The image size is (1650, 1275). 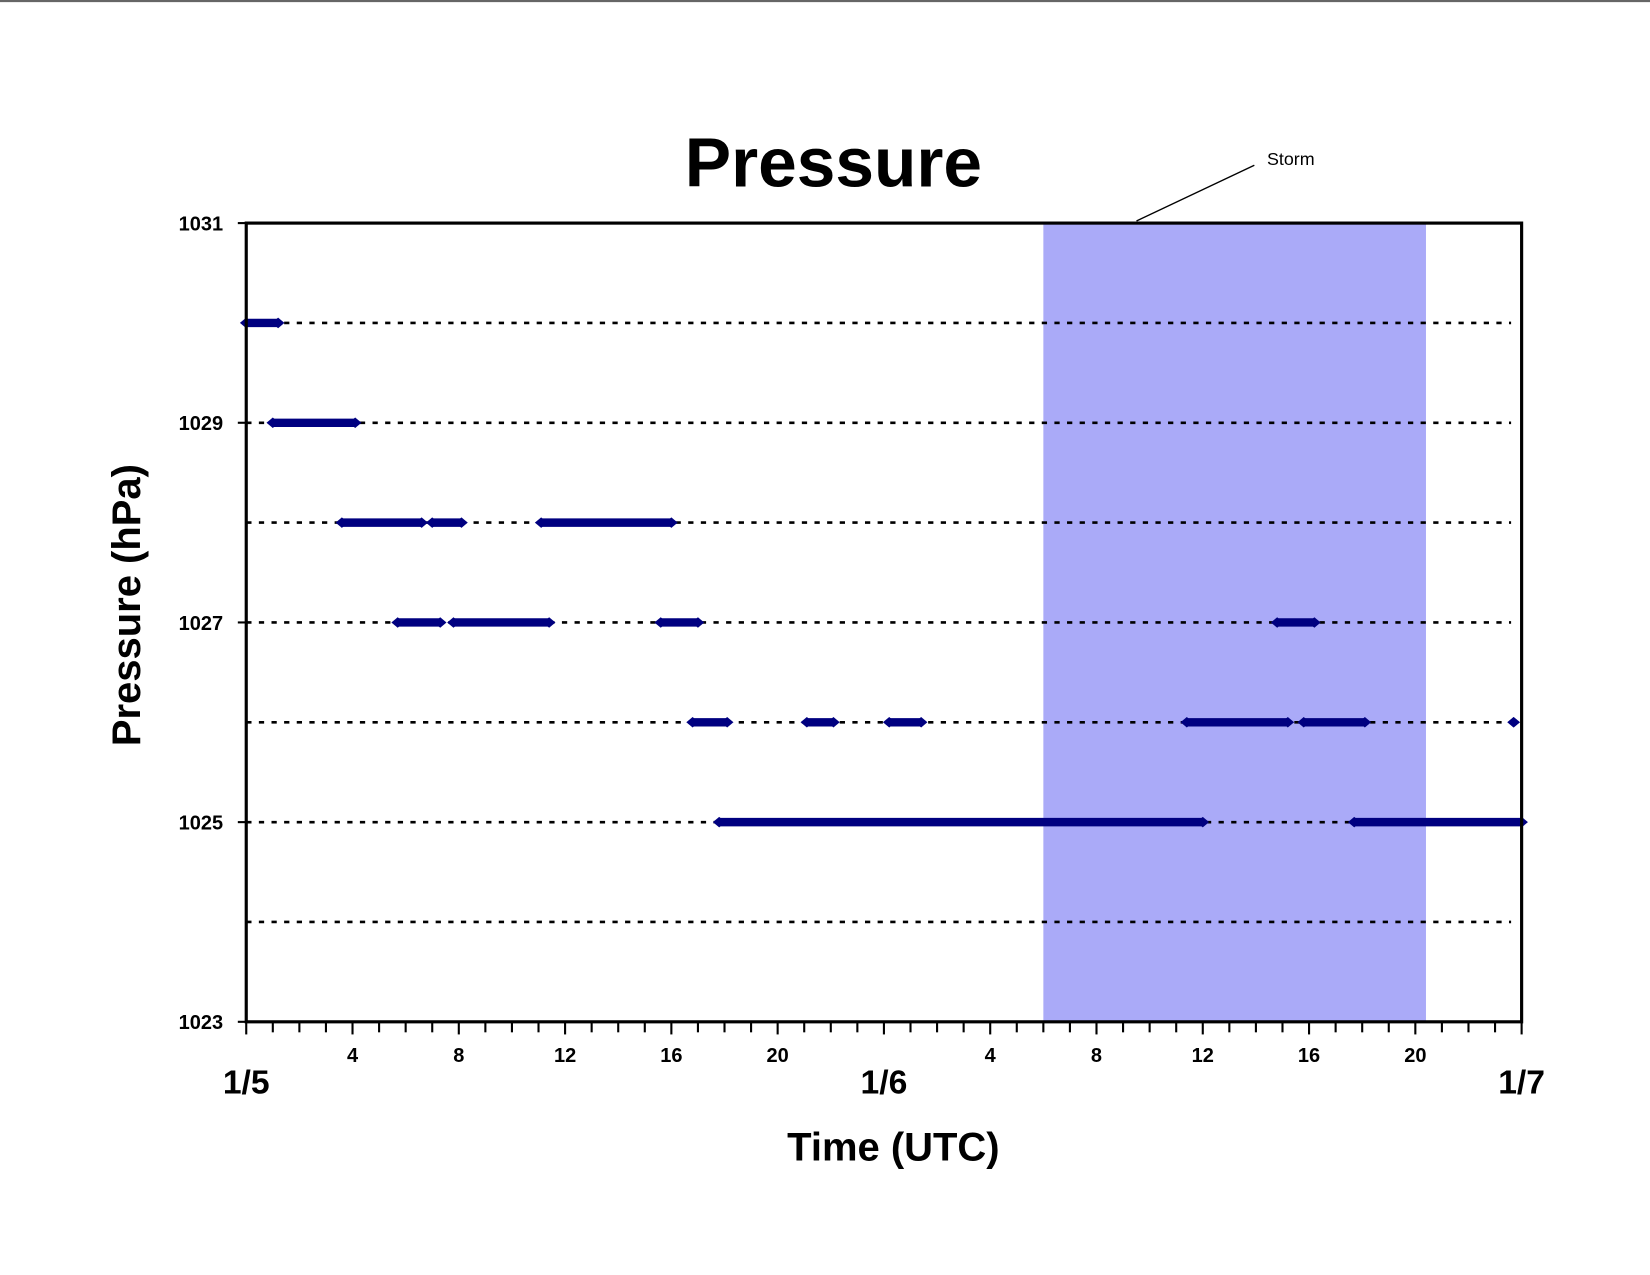 I want to click on y-axis-title: Pressure (hPa), so click(x=127, y=605).